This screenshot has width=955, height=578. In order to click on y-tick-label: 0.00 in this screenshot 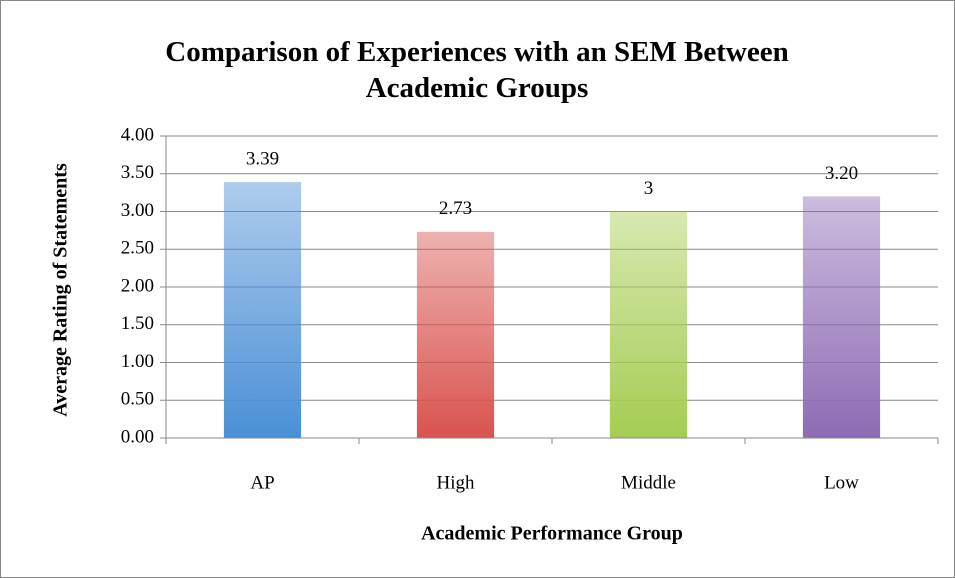, I will do `click(137, 436)`.